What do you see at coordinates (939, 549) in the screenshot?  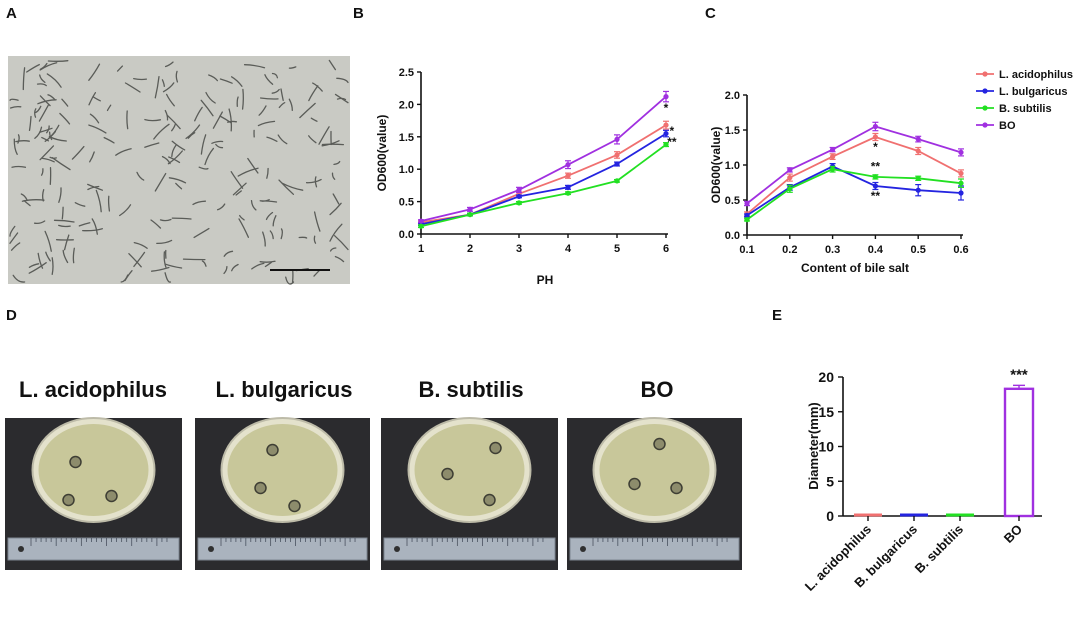 I see `chart-e-x-tick-label: B. subtilis` at bounding box center [939, 549].